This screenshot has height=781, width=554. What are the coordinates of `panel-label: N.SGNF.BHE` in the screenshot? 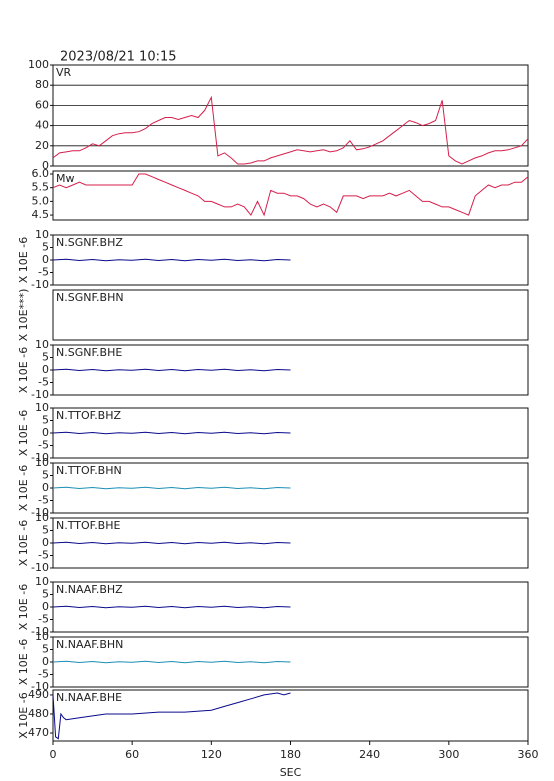 It's located at (89, 352).